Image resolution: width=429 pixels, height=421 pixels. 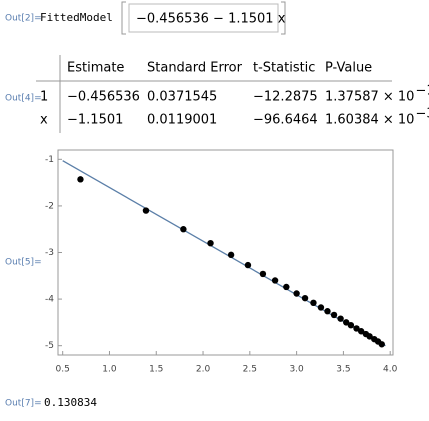 What do you see at coordinates (203, 370) in the screenshot?
I see `x-tick-label: 2.0` at bounding box center [203, 370].